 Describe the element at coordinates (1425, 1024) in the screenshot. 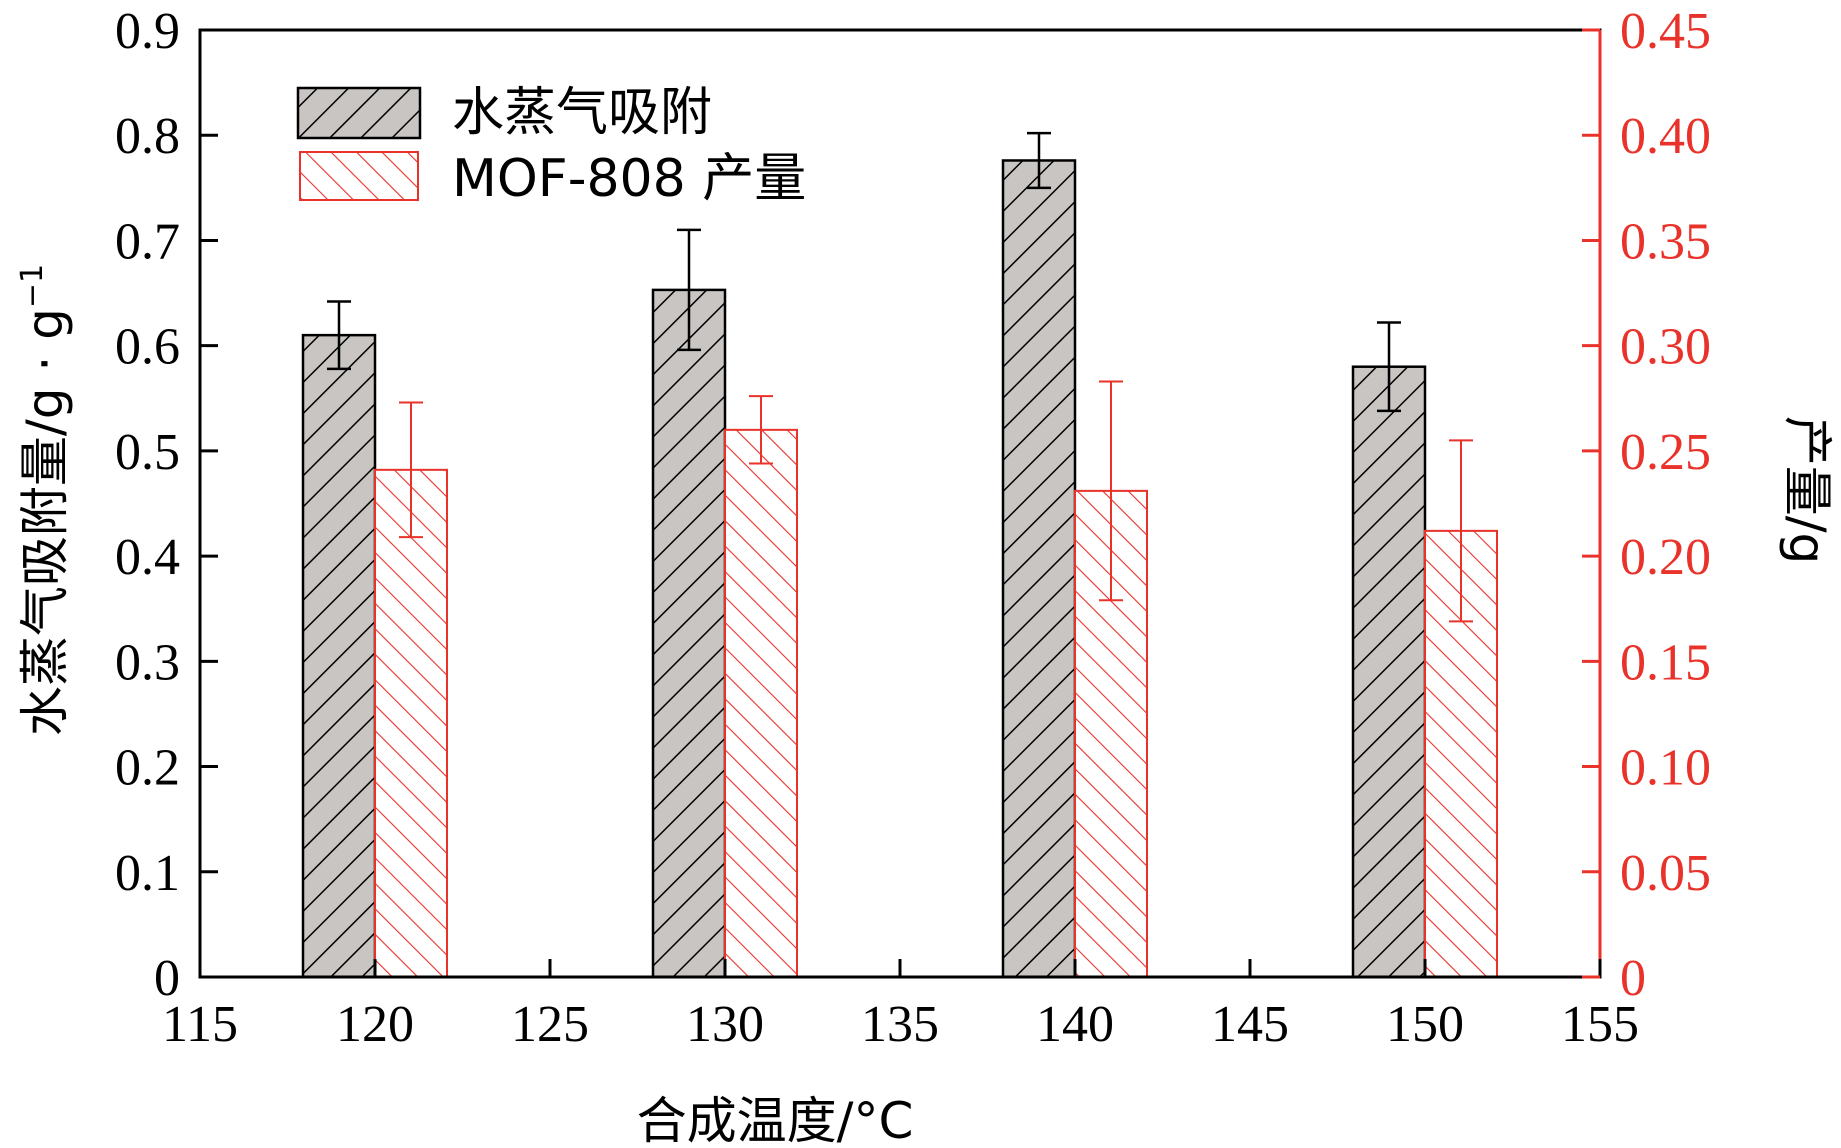

I see `x-tick-label-150: 150` at that location.